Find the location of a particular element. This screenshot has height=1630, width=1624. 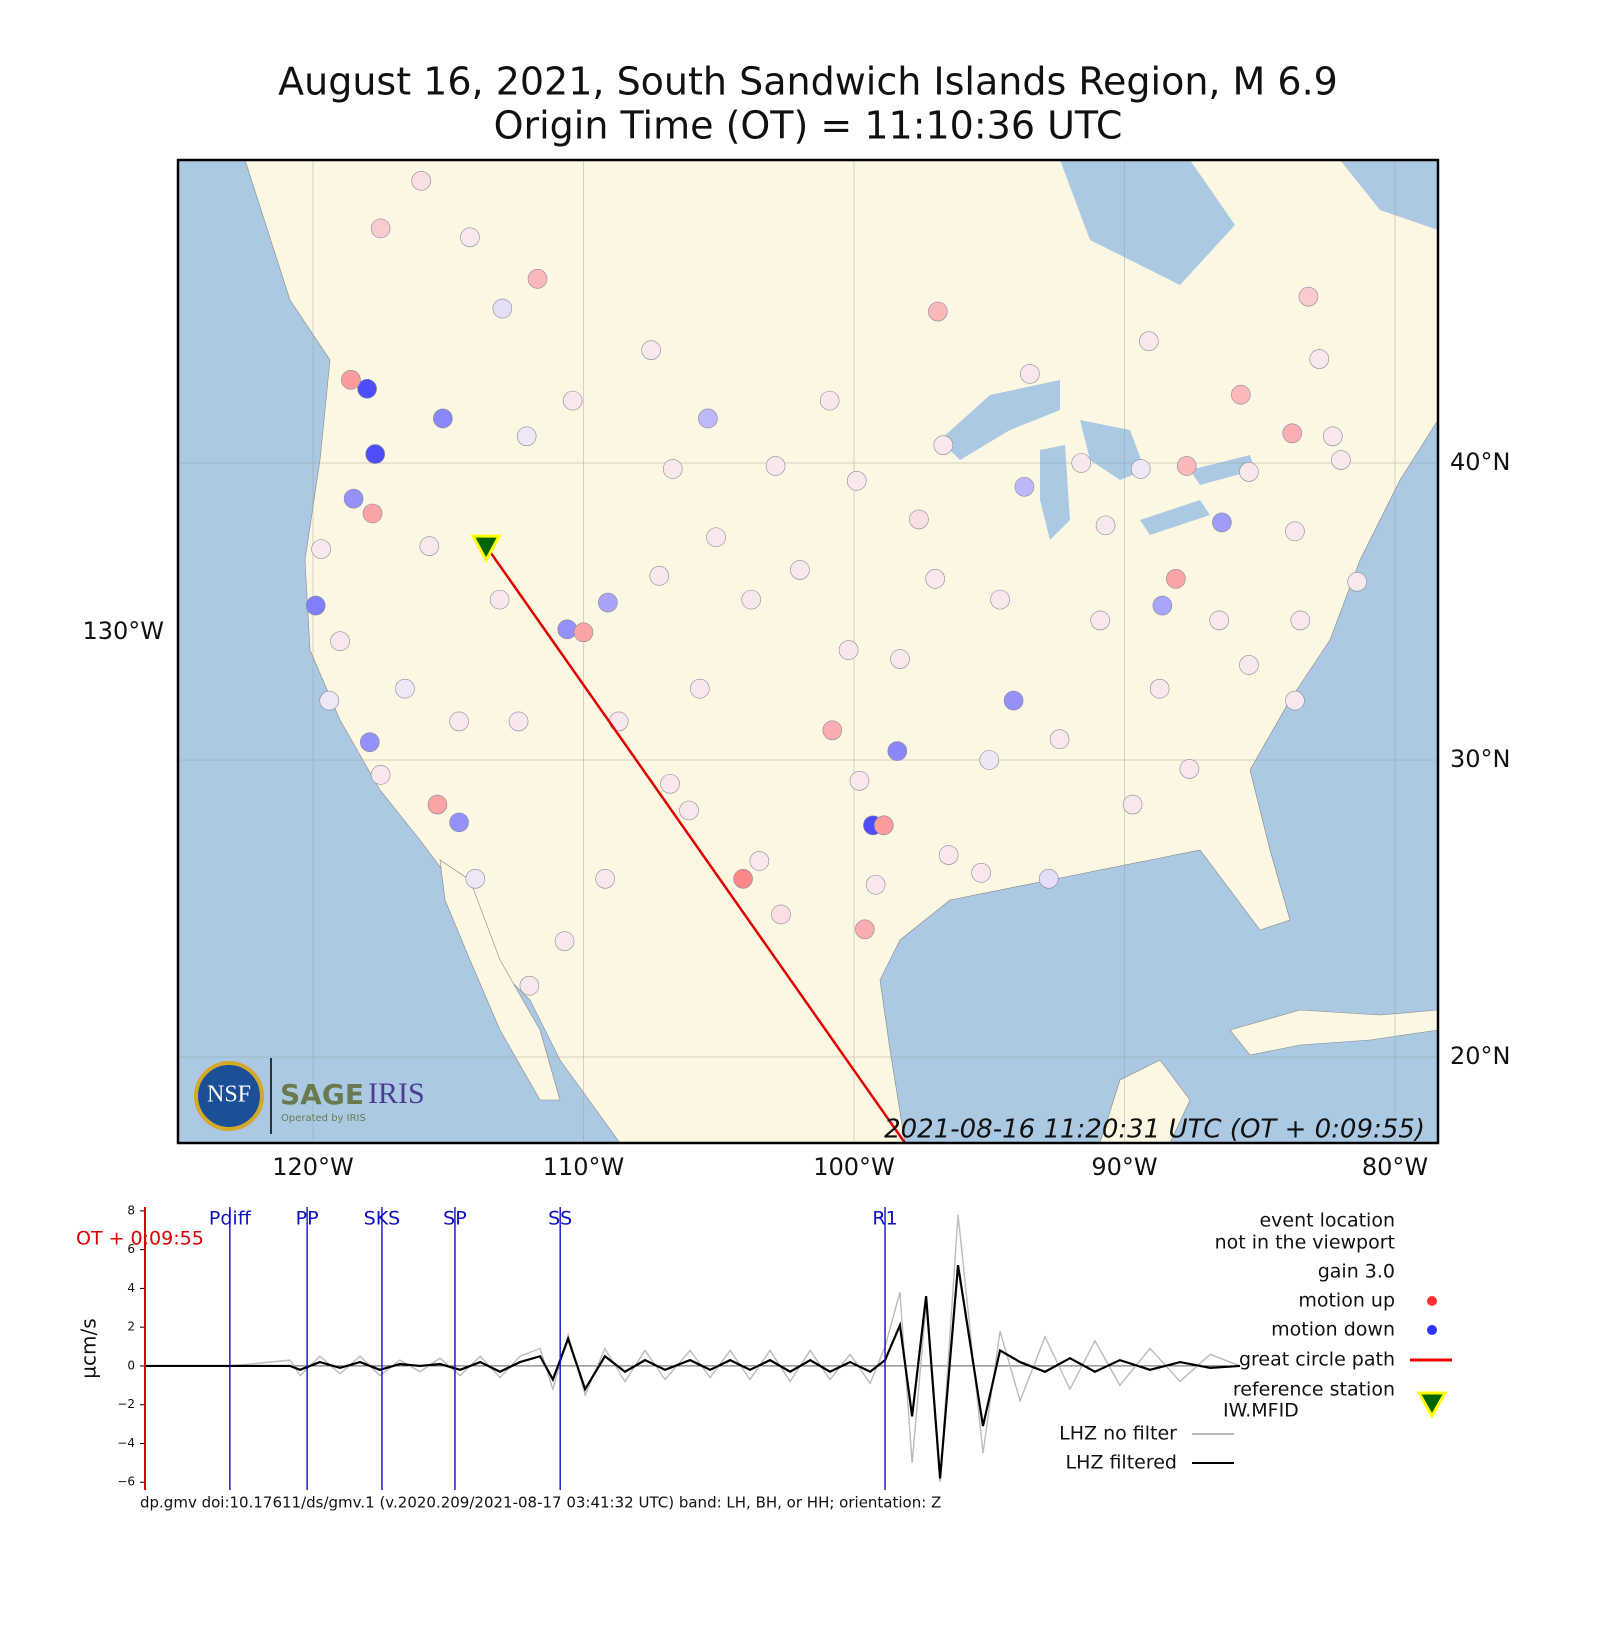

y-tick-label: 8 is located at coordinates (131, 1210).